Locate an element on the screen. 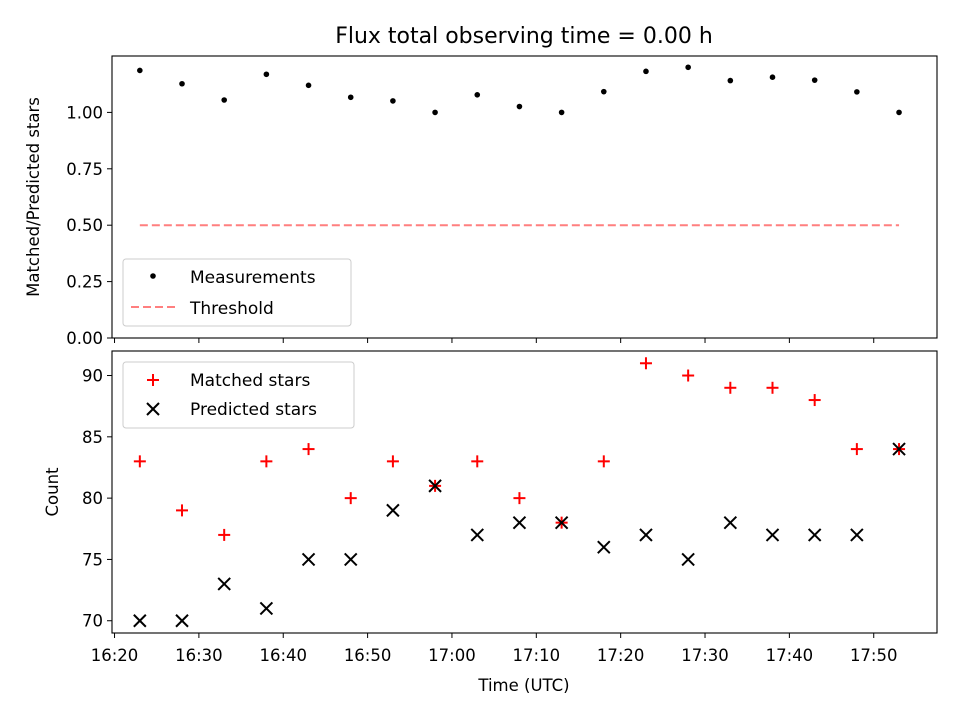  x-tick-label: 17:10 is located at coordinates (537, 655).